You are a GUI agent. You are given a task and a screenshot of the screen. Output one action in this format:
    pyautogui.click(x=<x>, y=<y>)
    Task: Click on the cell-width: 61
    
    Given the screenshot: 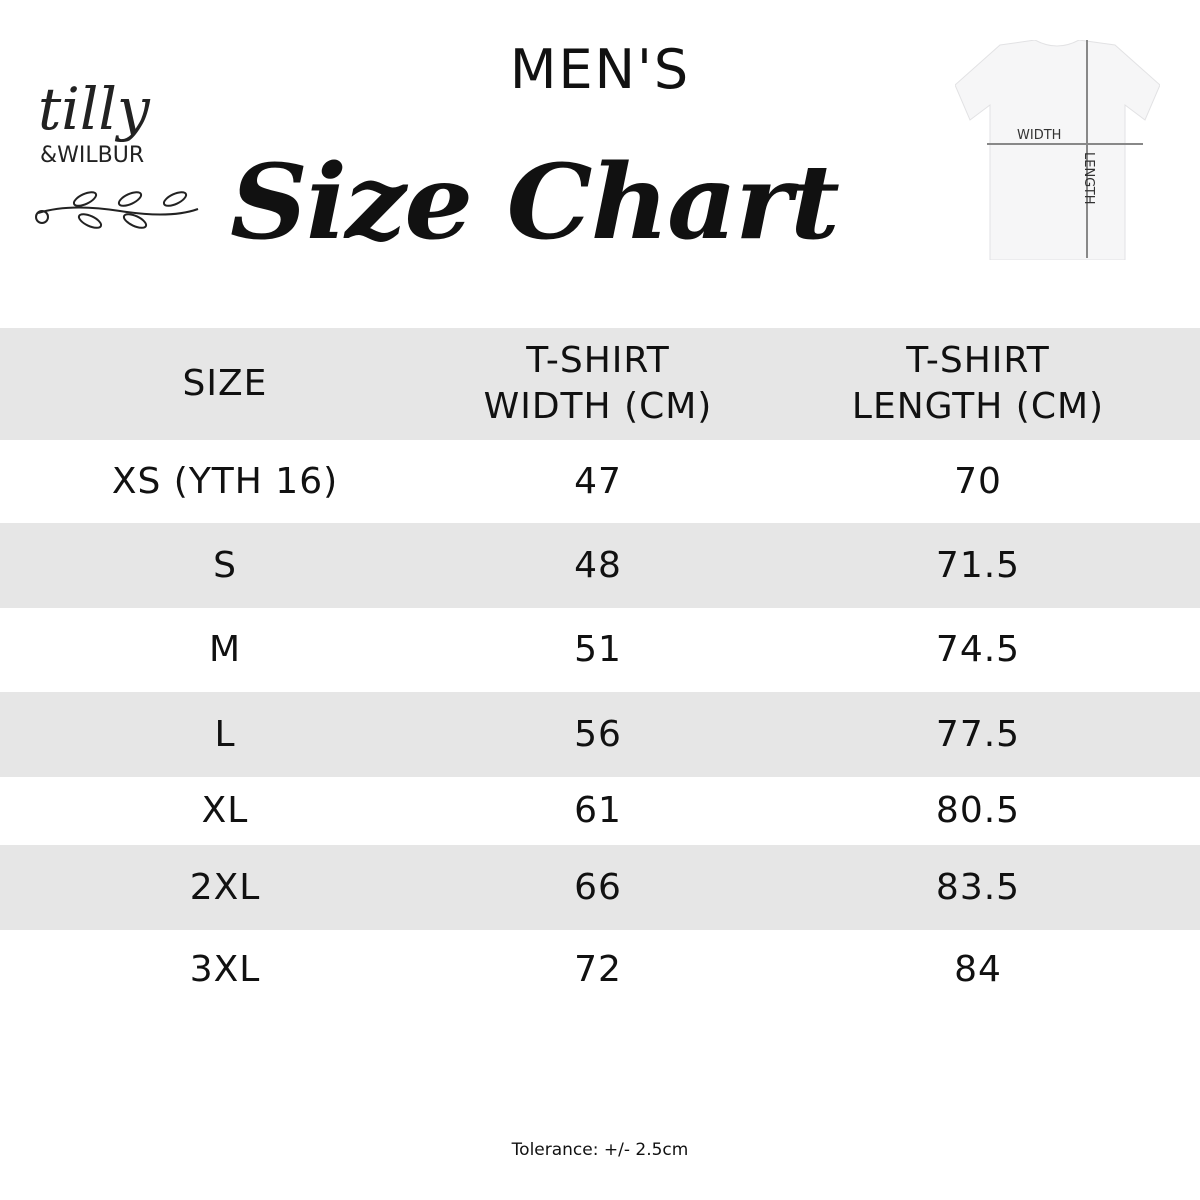 What is the action you would take?
    pyautogui.click(x=598, y=810)
    